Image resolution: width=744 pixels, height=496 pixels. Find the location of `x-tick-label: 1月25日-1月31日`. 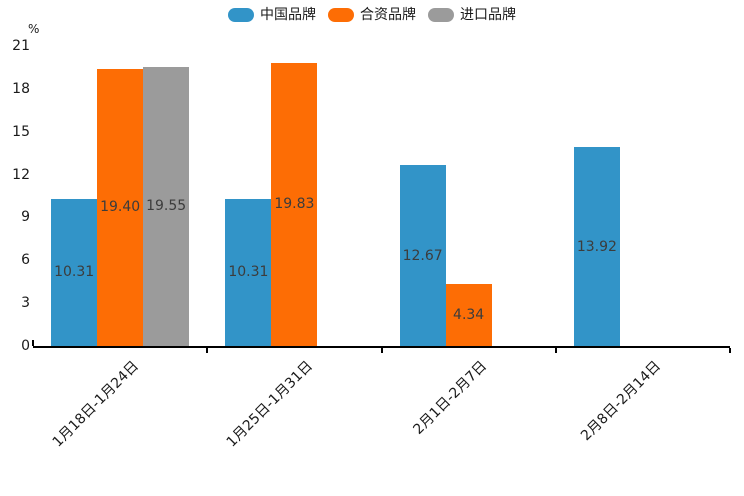

x-tick-label: 1月25日-1月31日 is located at coordinates (269, 404).